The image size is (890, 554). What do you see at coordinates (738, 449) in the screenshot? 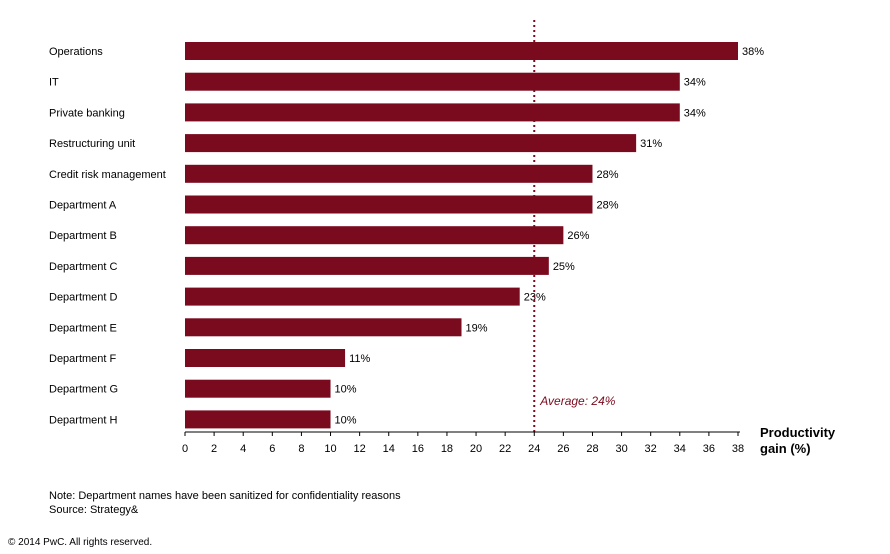
I see `x-tick-label: 38` at bounding box center [738, 449].